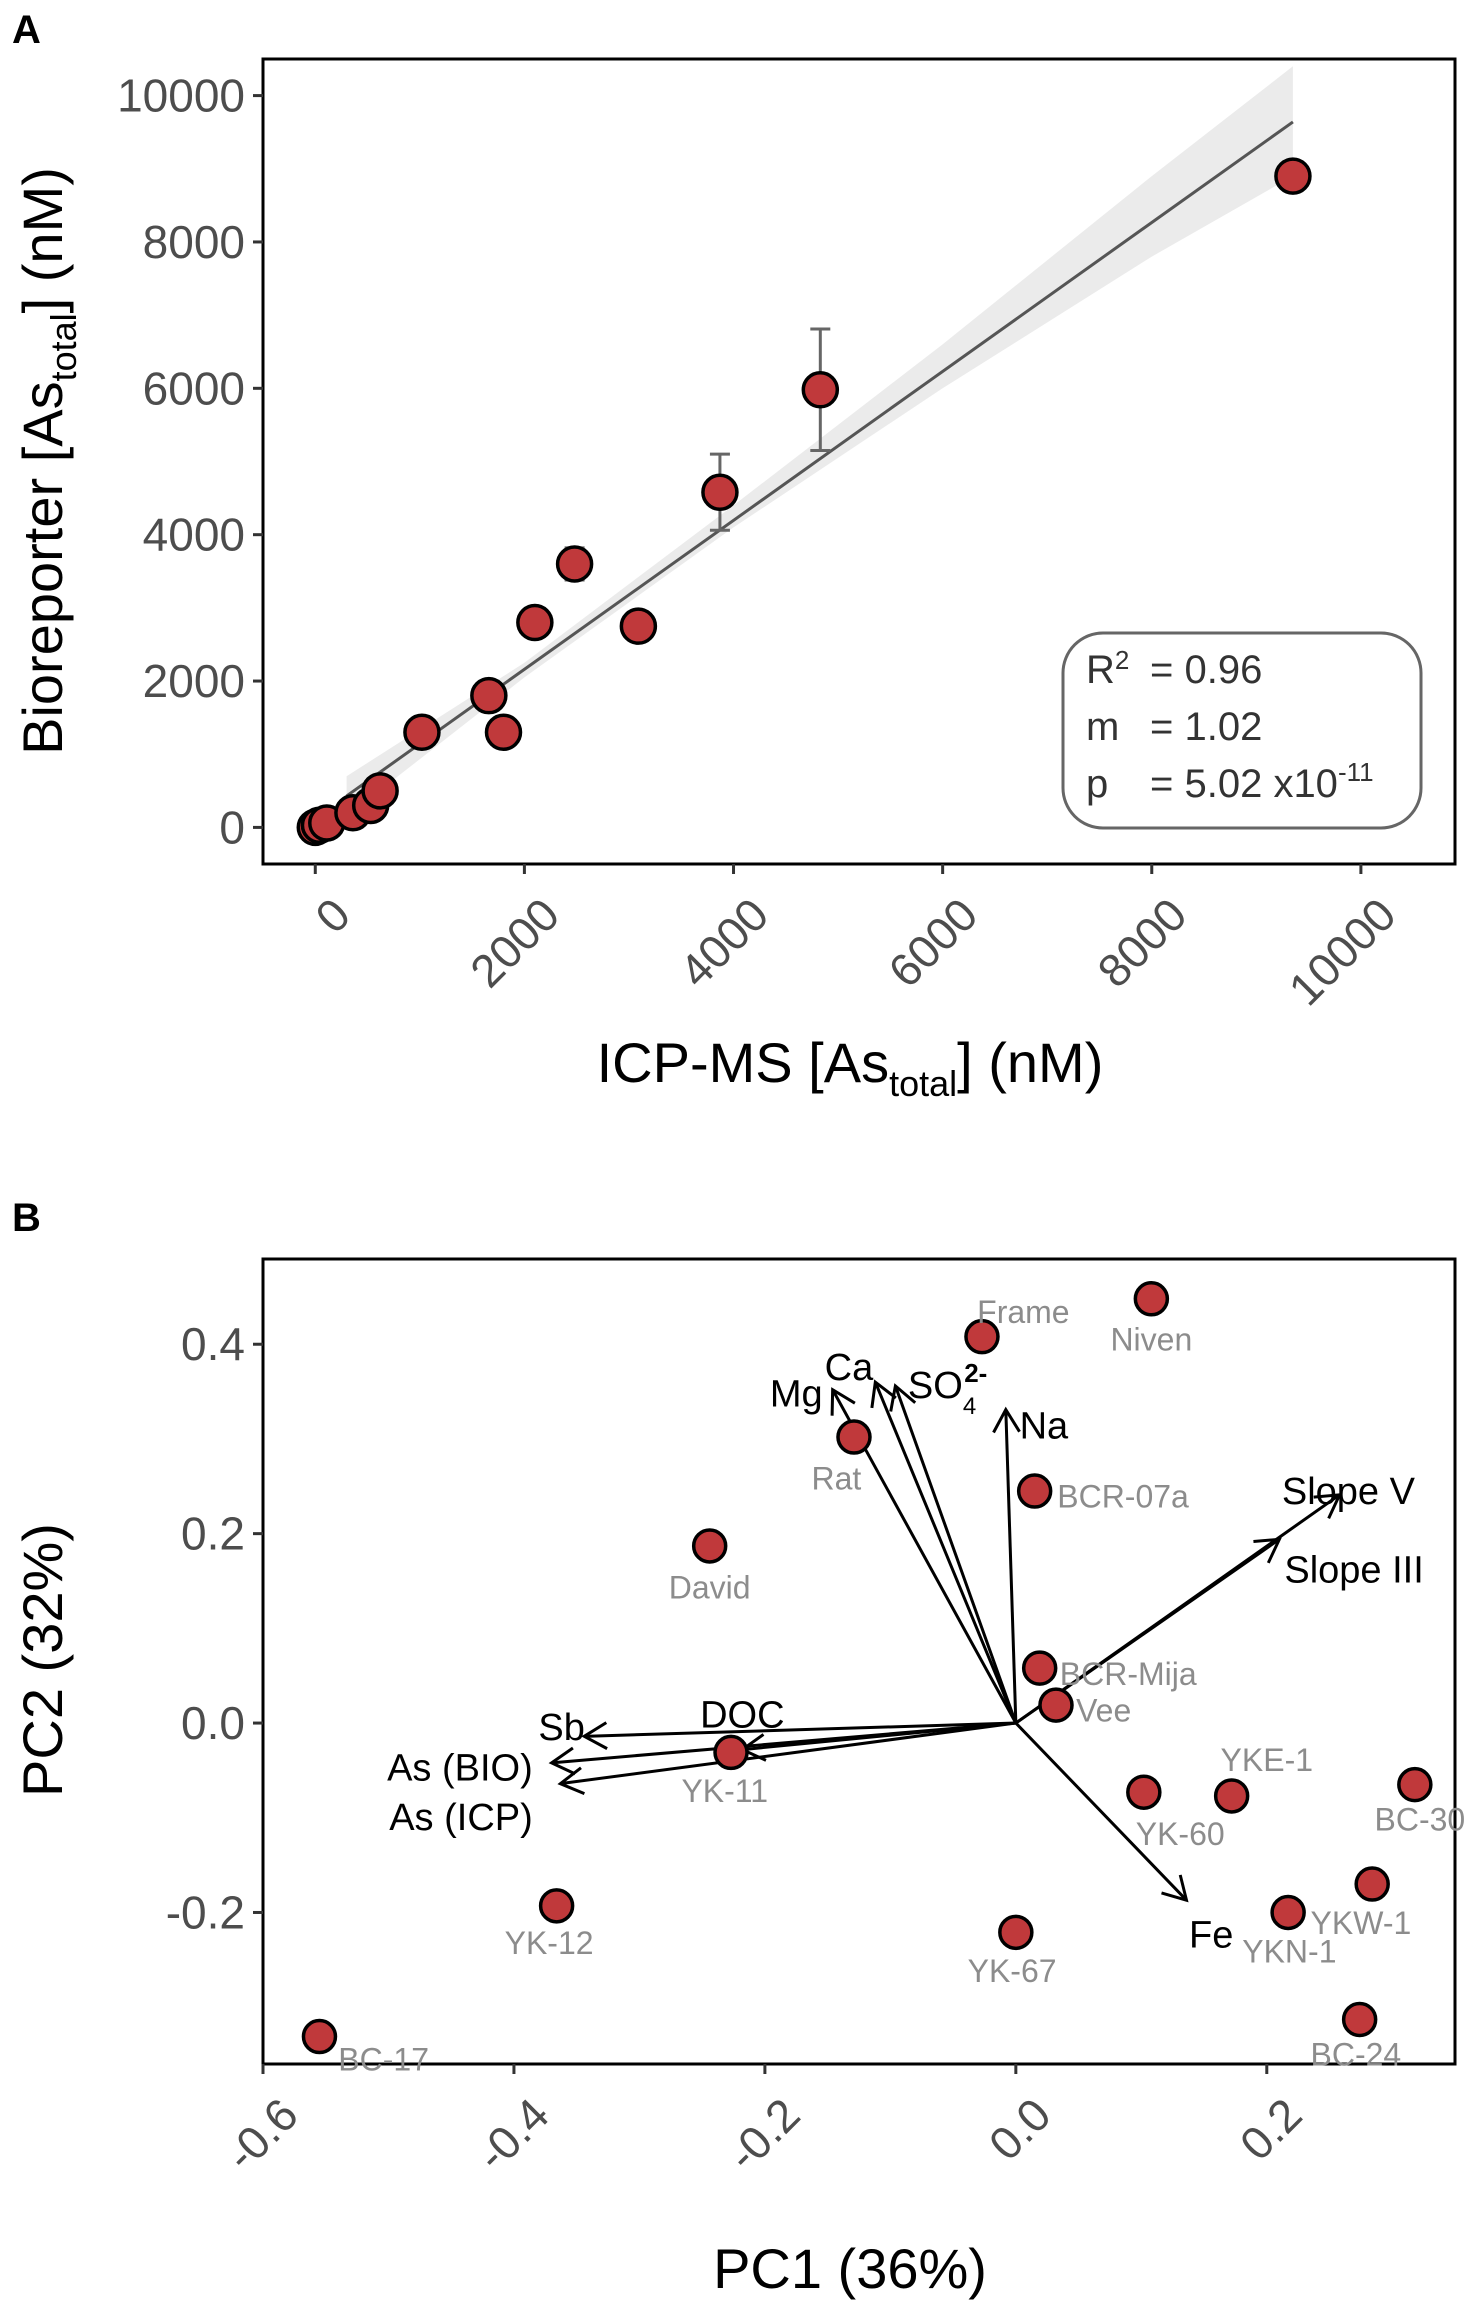 This screenshot has height=2309, width=1465. Describe the element at coordinates (261, 2134) in the screenshot. I see `x-tick-label: -0.6` at that location.